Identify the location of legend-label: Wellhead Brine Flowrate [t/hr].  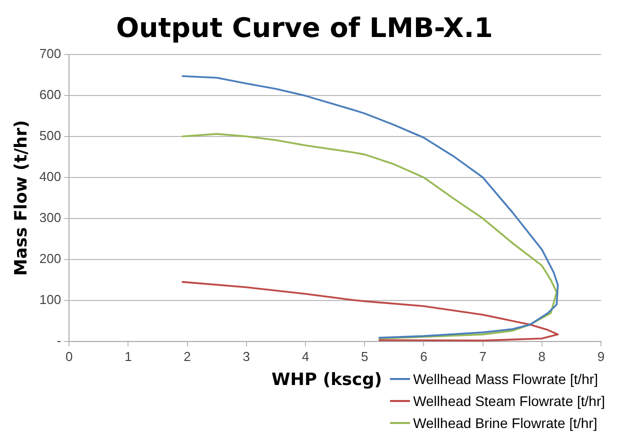
(505, 423).